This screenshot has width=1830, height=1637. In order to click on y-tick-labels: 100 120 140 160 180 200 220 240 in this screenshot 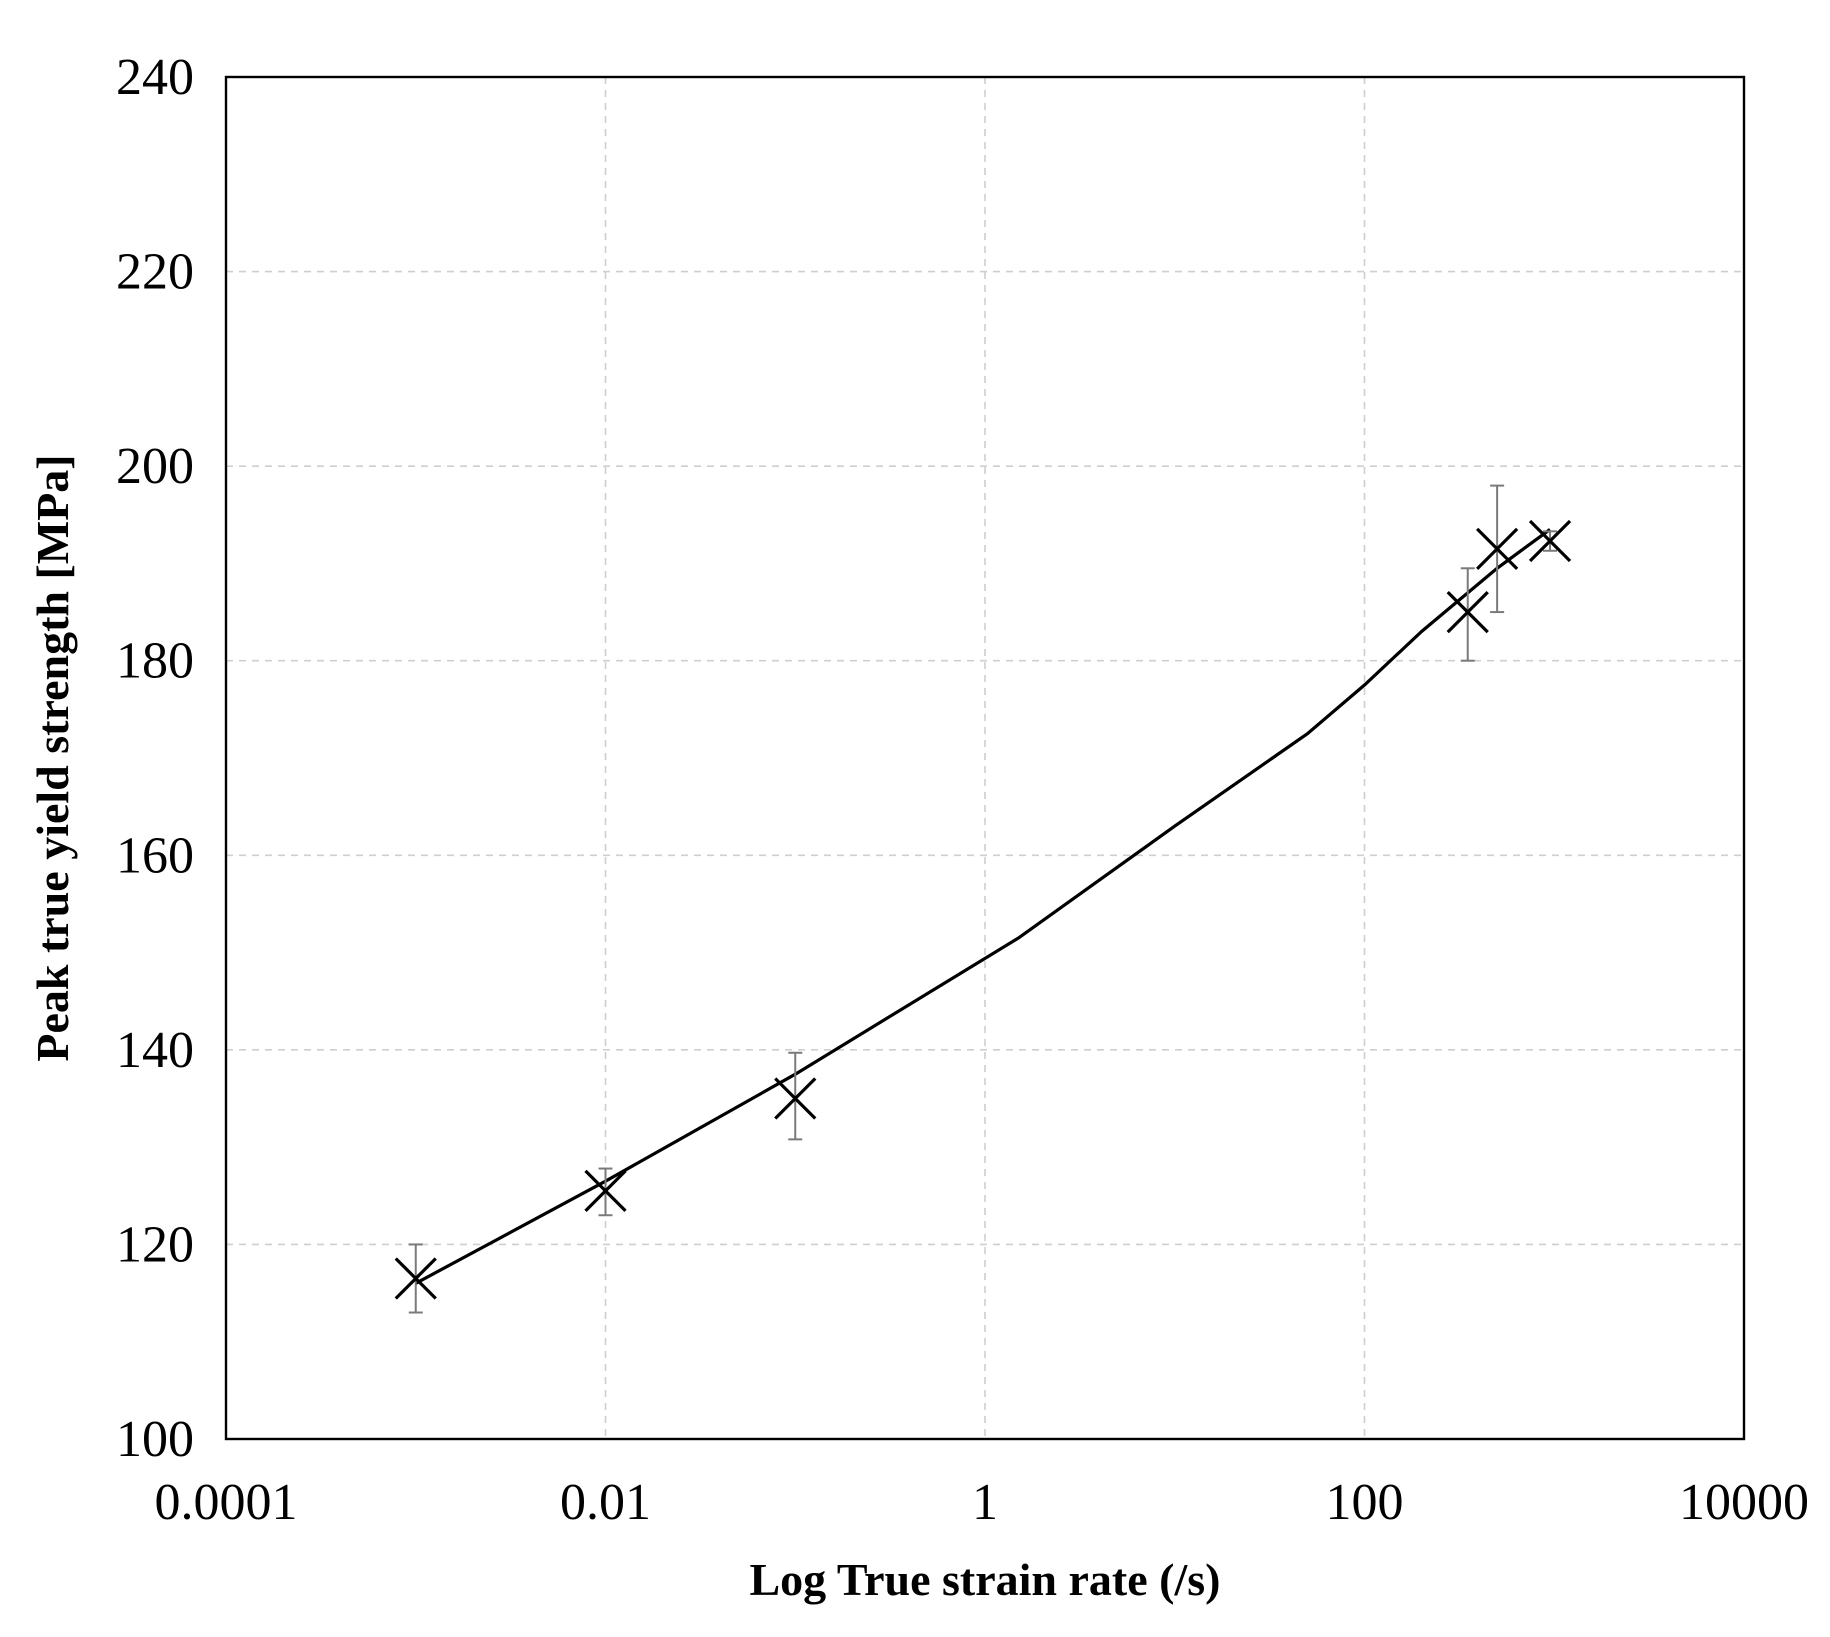, I will do `click(155, 758)`.